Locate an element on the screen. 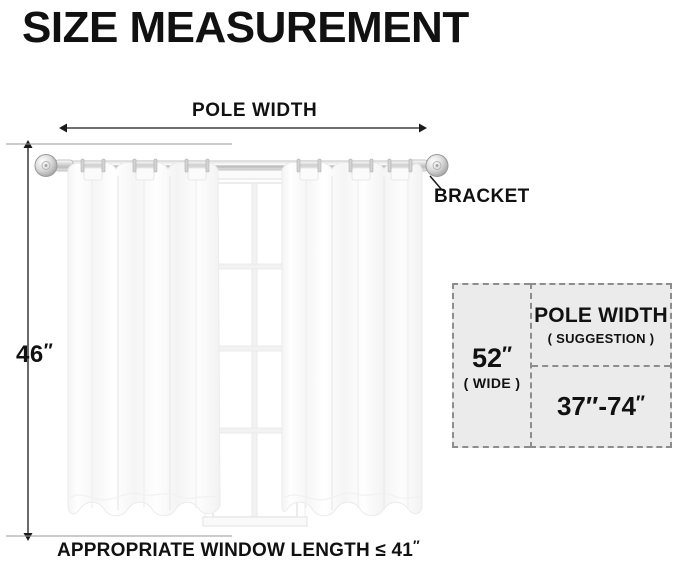 This screenshot has width=679, height=565. bottom-caption-text: APPROPRIATE WINDOW LENGTH ≤ 41 is located at coordinates (235, 550).